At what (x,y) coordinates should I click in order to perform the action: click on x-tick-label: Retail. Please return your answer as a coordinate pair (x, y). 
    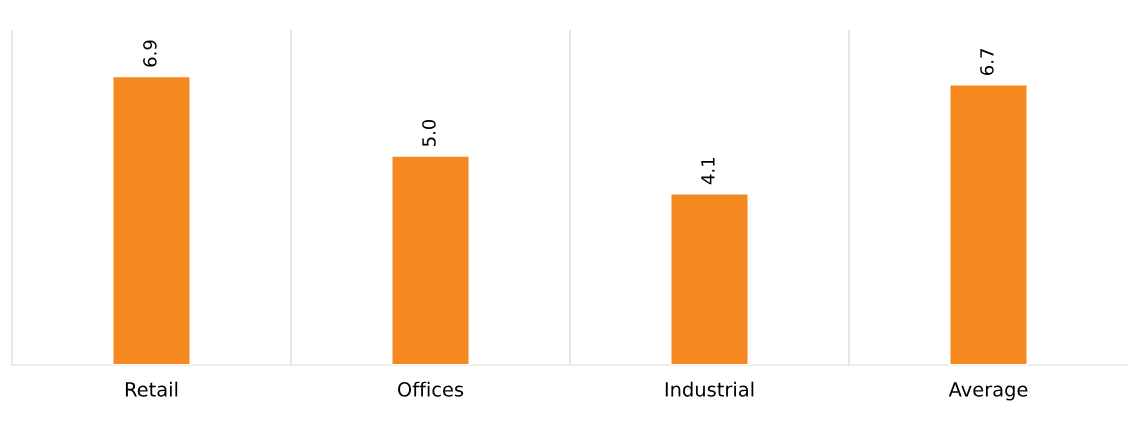
    Looking at the image, I should click on (151, 389).